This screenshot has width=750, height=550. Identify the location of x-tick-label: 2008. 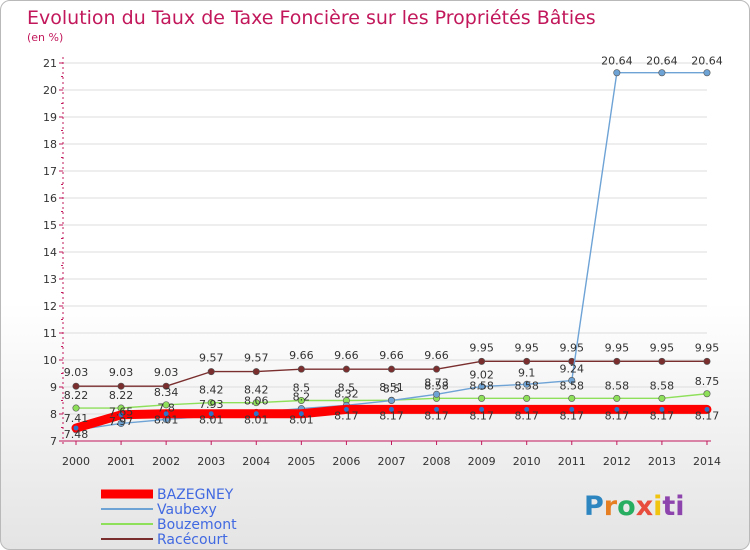
(437, 461).